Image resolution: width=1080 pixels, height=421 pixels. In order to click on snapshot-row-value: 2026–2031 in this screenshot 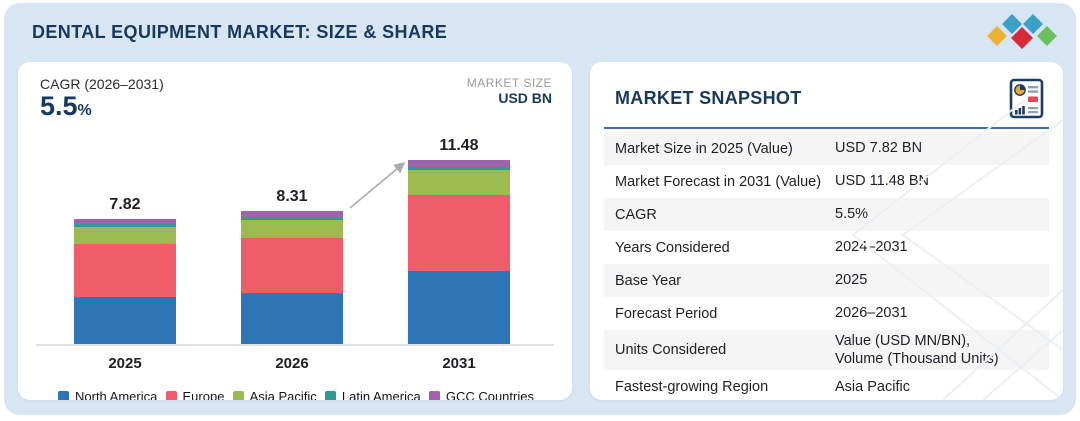, I will do `click(871, 313)`.